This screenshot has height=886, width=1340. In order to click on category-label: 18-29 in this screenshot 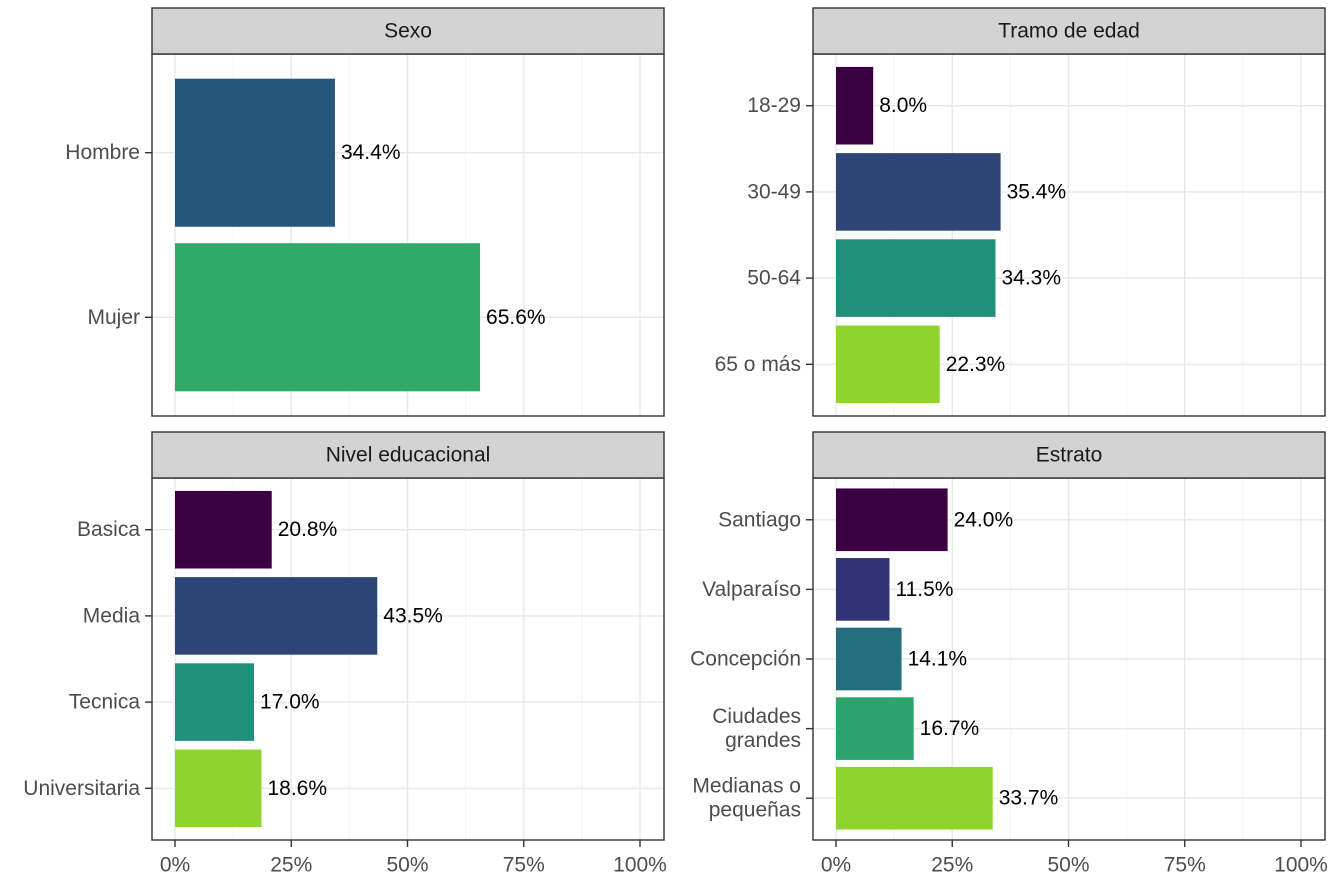, I will do `click(774, 105)`.